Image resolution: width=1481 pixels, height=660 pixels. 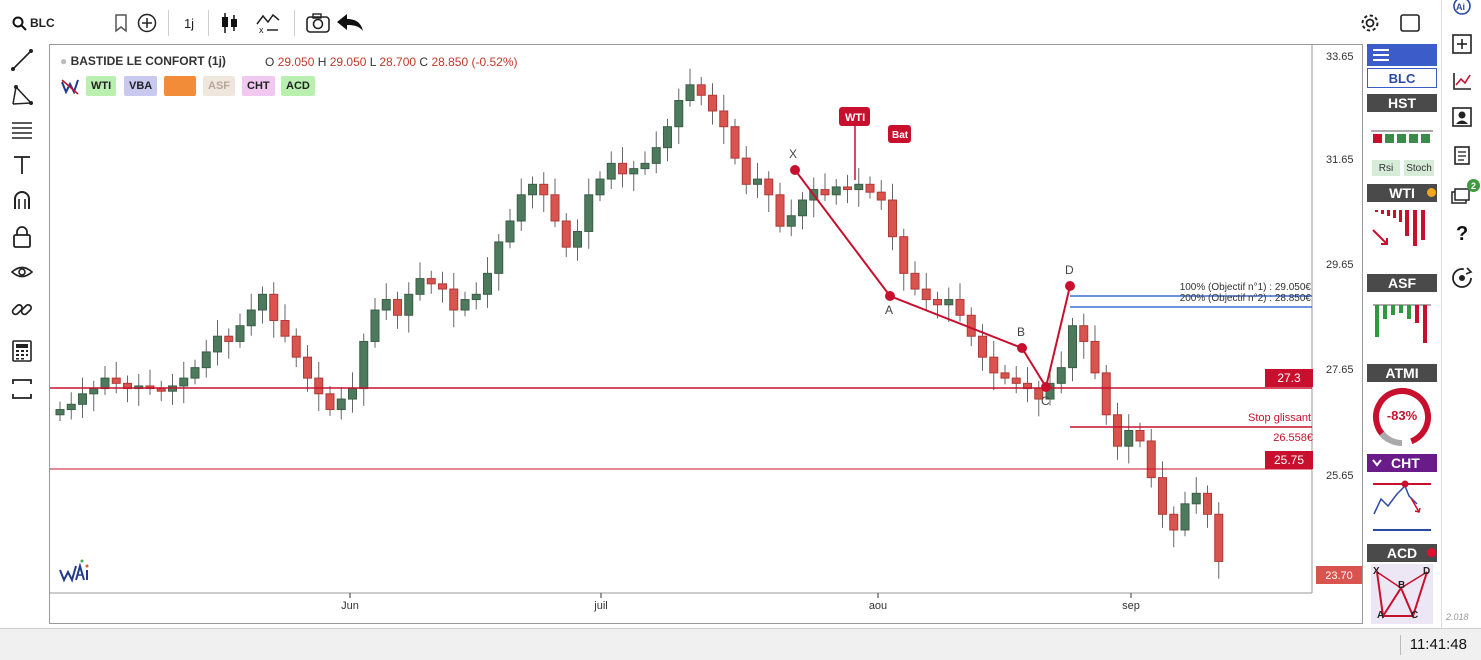 I want to click on tag-cht: CHT, so click(x=258, y=86).